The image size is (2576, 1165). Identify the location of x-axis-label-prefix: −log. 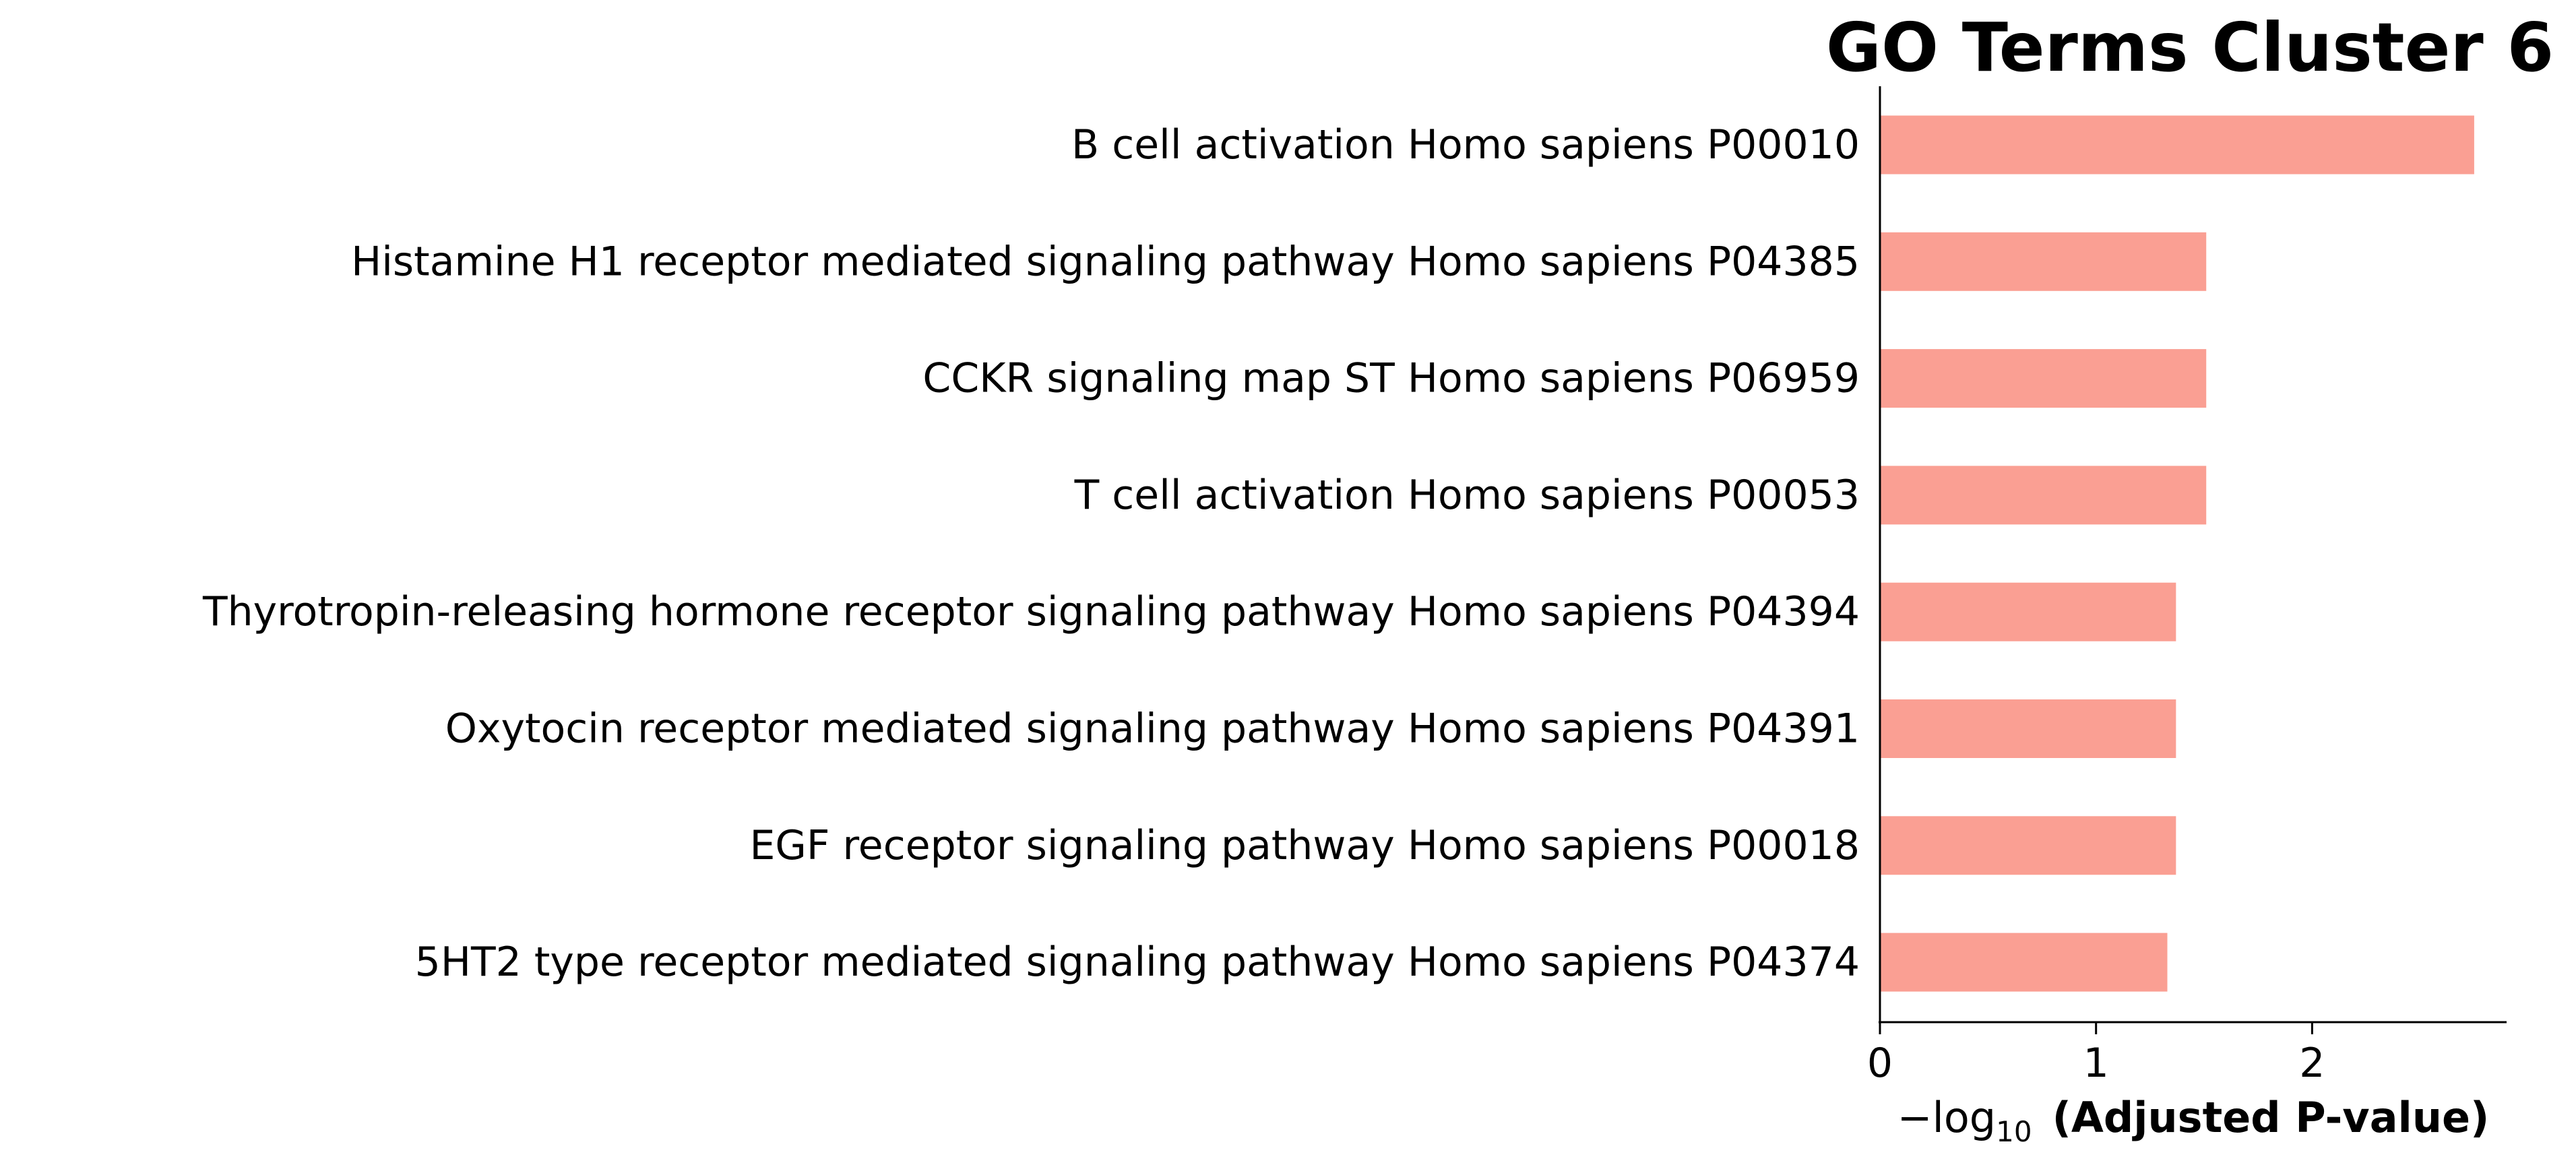
(1946, 1117).